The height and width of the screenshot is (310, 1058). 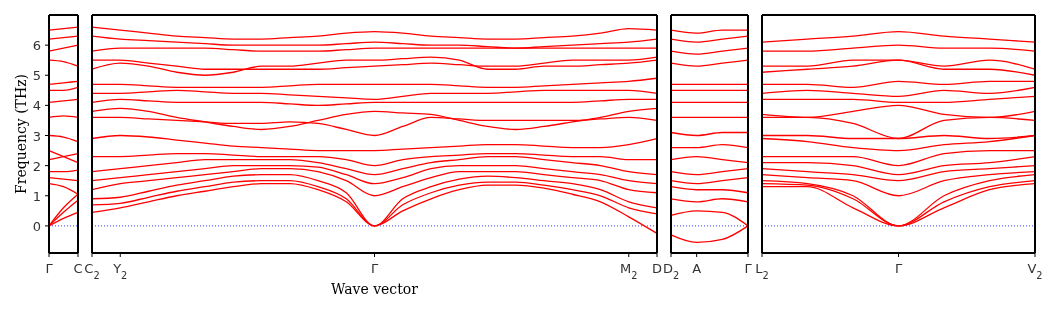 What do you see at coordinates (671, 271) in the screenshot?
I see `x-tick-label: D$_{2}$` at bounding box center [671, 271].